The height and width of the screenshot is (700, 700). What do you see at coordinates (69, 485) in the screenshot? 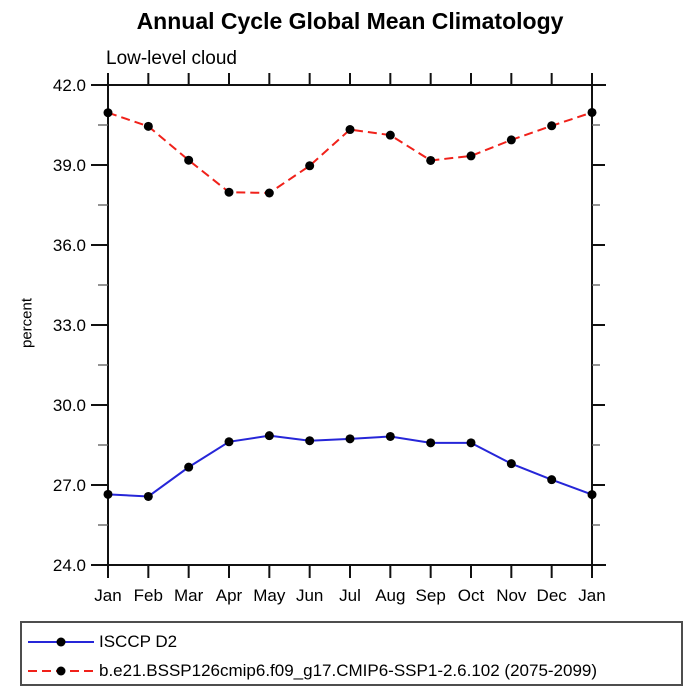
I see `y-tick-label: 27.0` at bounding box center [69, 485].